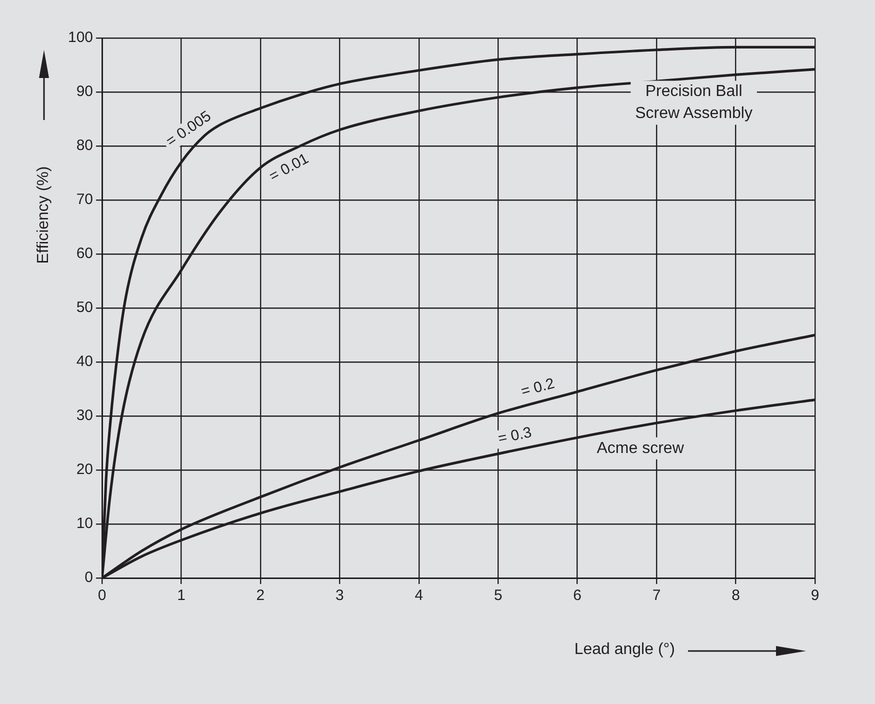 This screenshot has height=704, width=875. What do you see at coordinates (736, 595) in the screenshot?
I see `x-tick-label: 8` at bounding box center [736, 595].